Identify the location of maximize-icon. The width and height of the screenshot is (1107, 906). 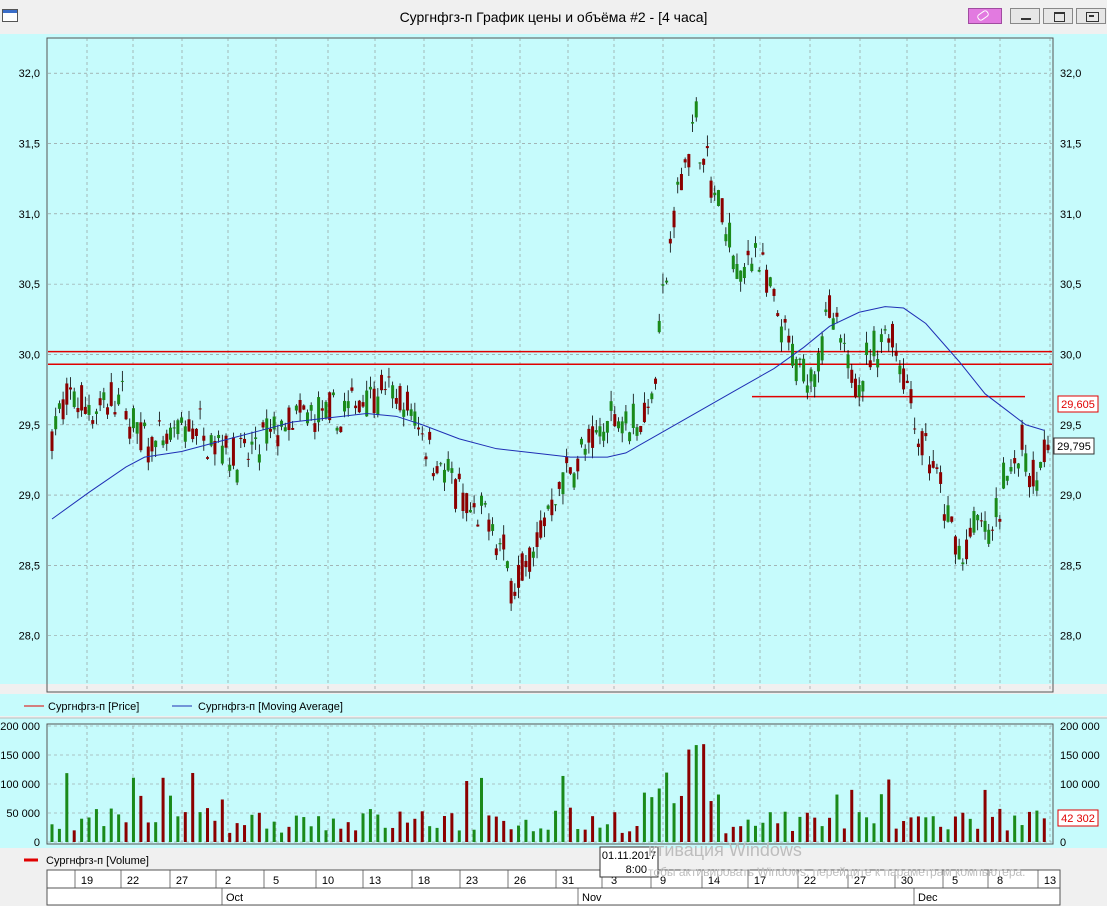
(1059, 17).